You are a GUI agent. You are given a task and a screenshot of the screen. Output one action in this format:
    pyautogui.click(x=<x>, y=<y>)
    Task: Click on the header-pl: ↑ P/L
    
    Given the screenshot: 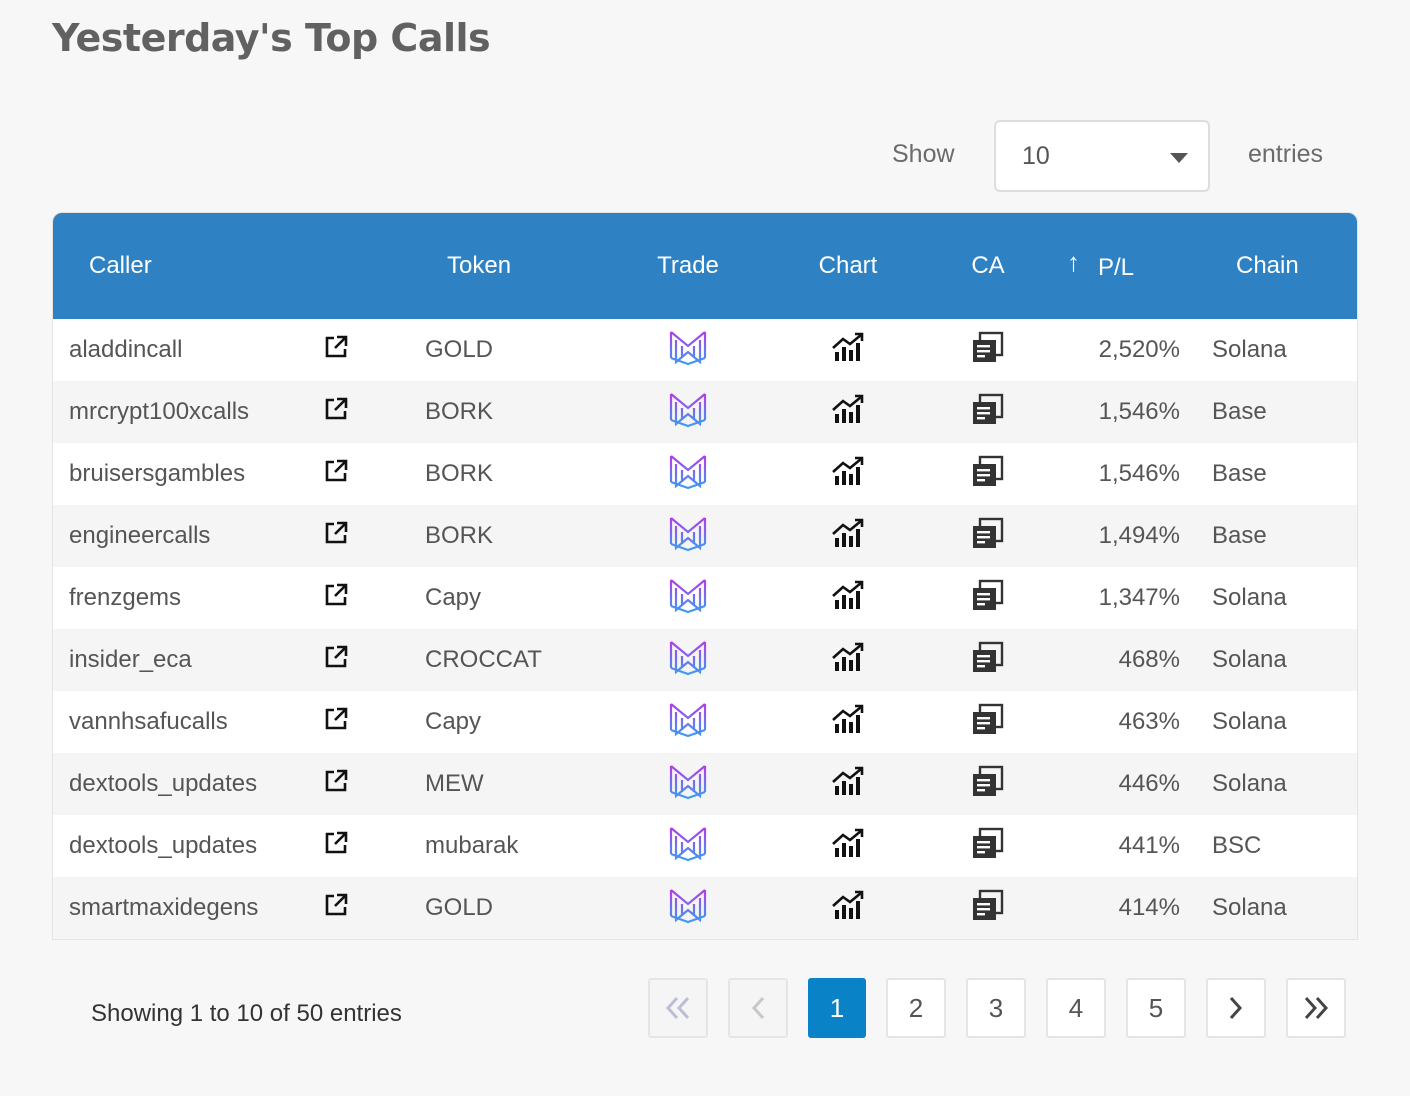 What is the action you would take?
    pyautogui.click(x=1120, y=266)
    